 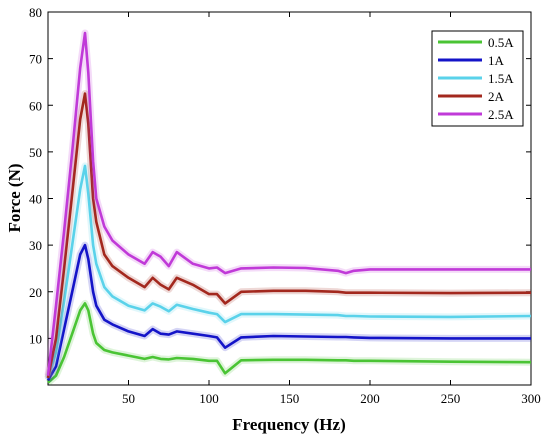 I want to click on legend: 0.5A 1A 1.5A 2A 2.5A, so click(x=477, y=78).